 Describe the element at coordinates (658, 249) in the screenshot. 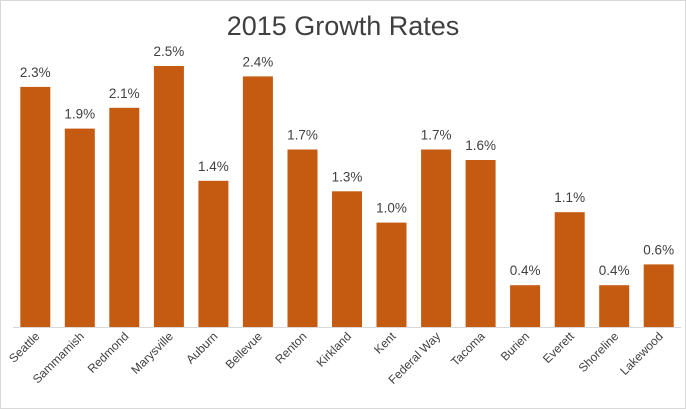

I see `data-label: 0.6%` at that location.